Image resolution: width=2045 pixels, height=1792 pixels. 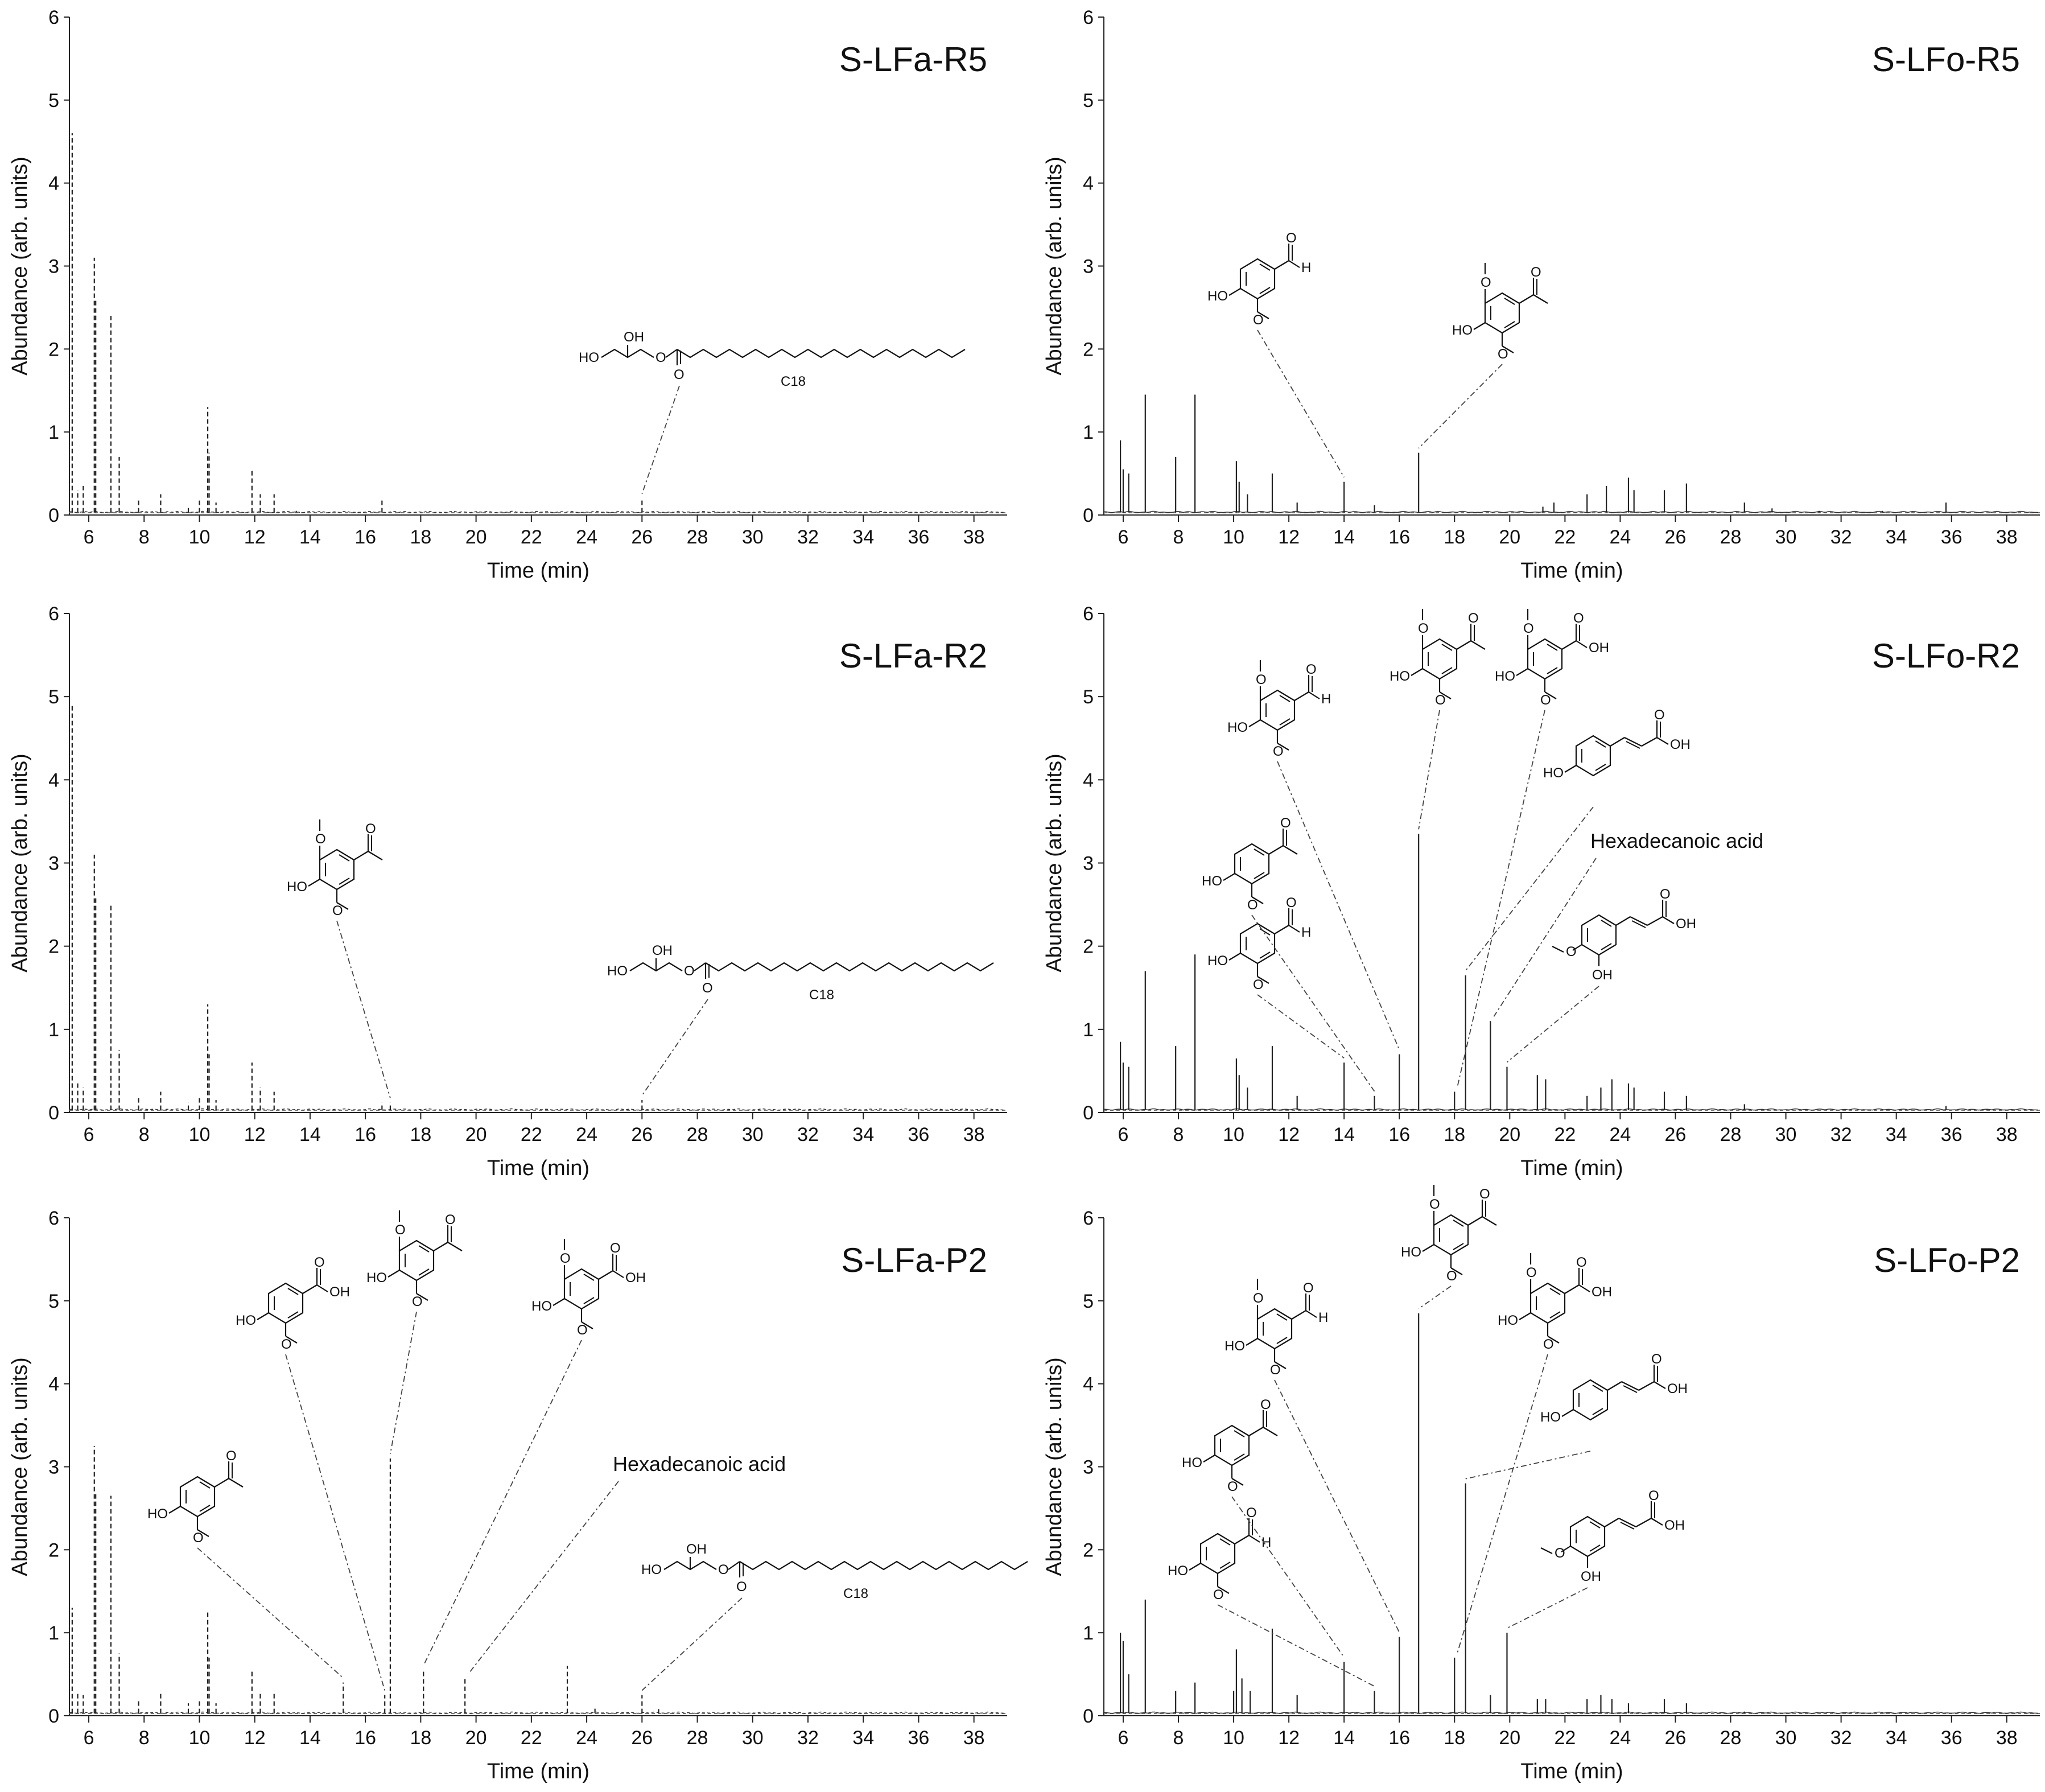 I want to click on x-tick-label: 26, so click(x=1676, y=1135).